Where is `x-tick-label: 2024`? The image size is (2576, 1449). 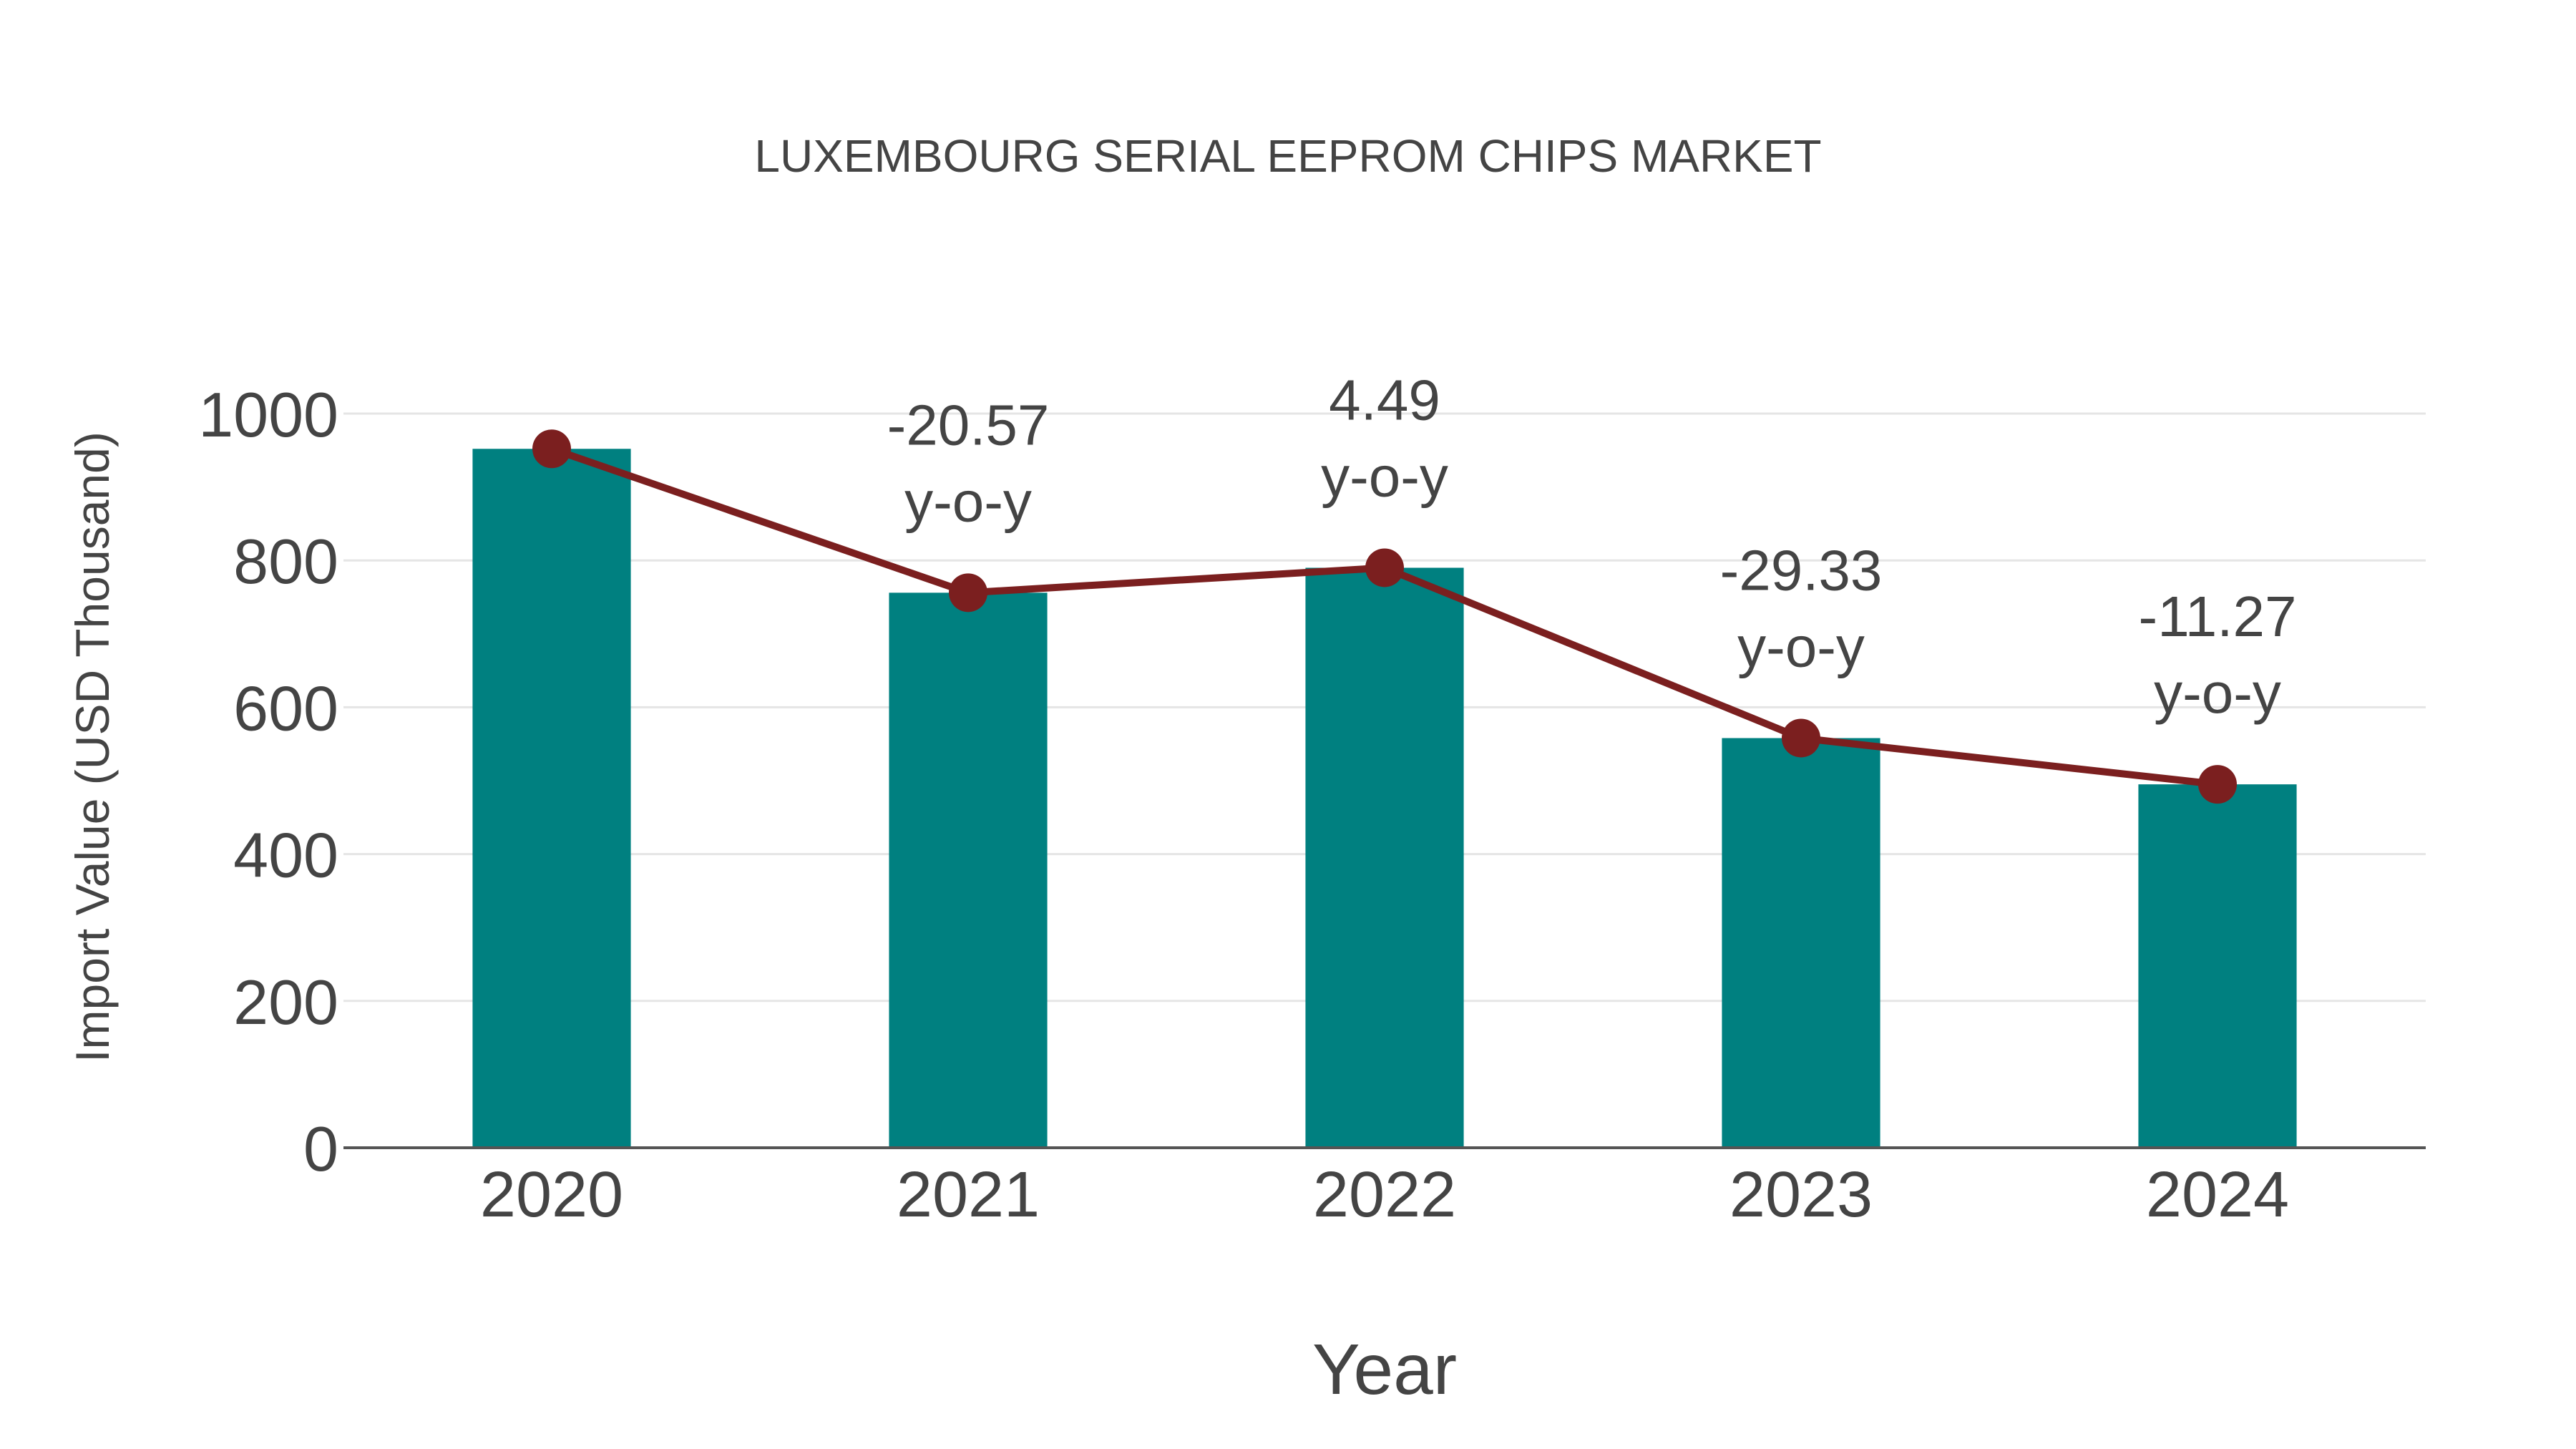 x-tick-label: 2024 is located at coordinates (2217, 1195).